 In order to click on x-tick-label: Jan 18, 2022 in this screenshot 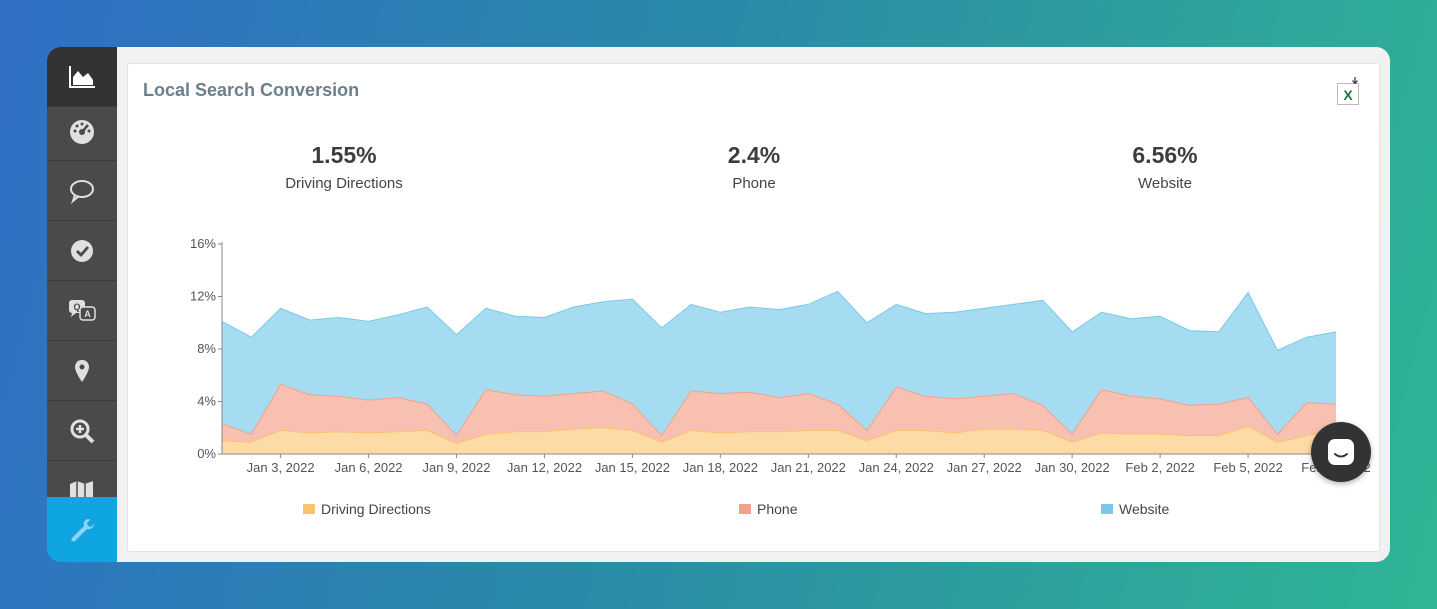, I will do `click(720, 467)`.